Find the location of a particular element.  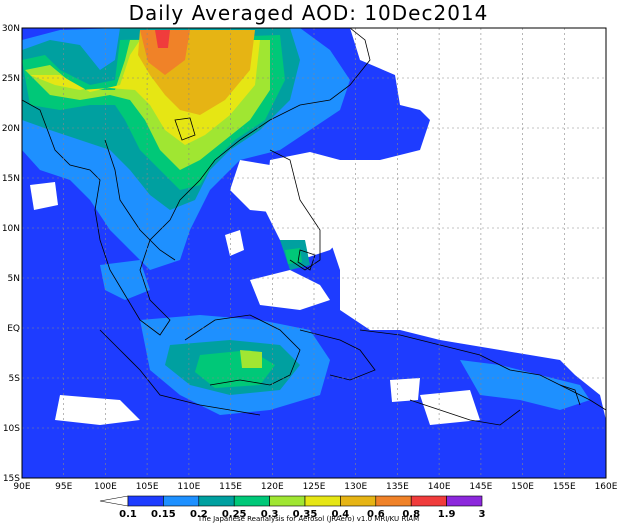

x-tick-label: 120E is located at coordinates (272, 487).